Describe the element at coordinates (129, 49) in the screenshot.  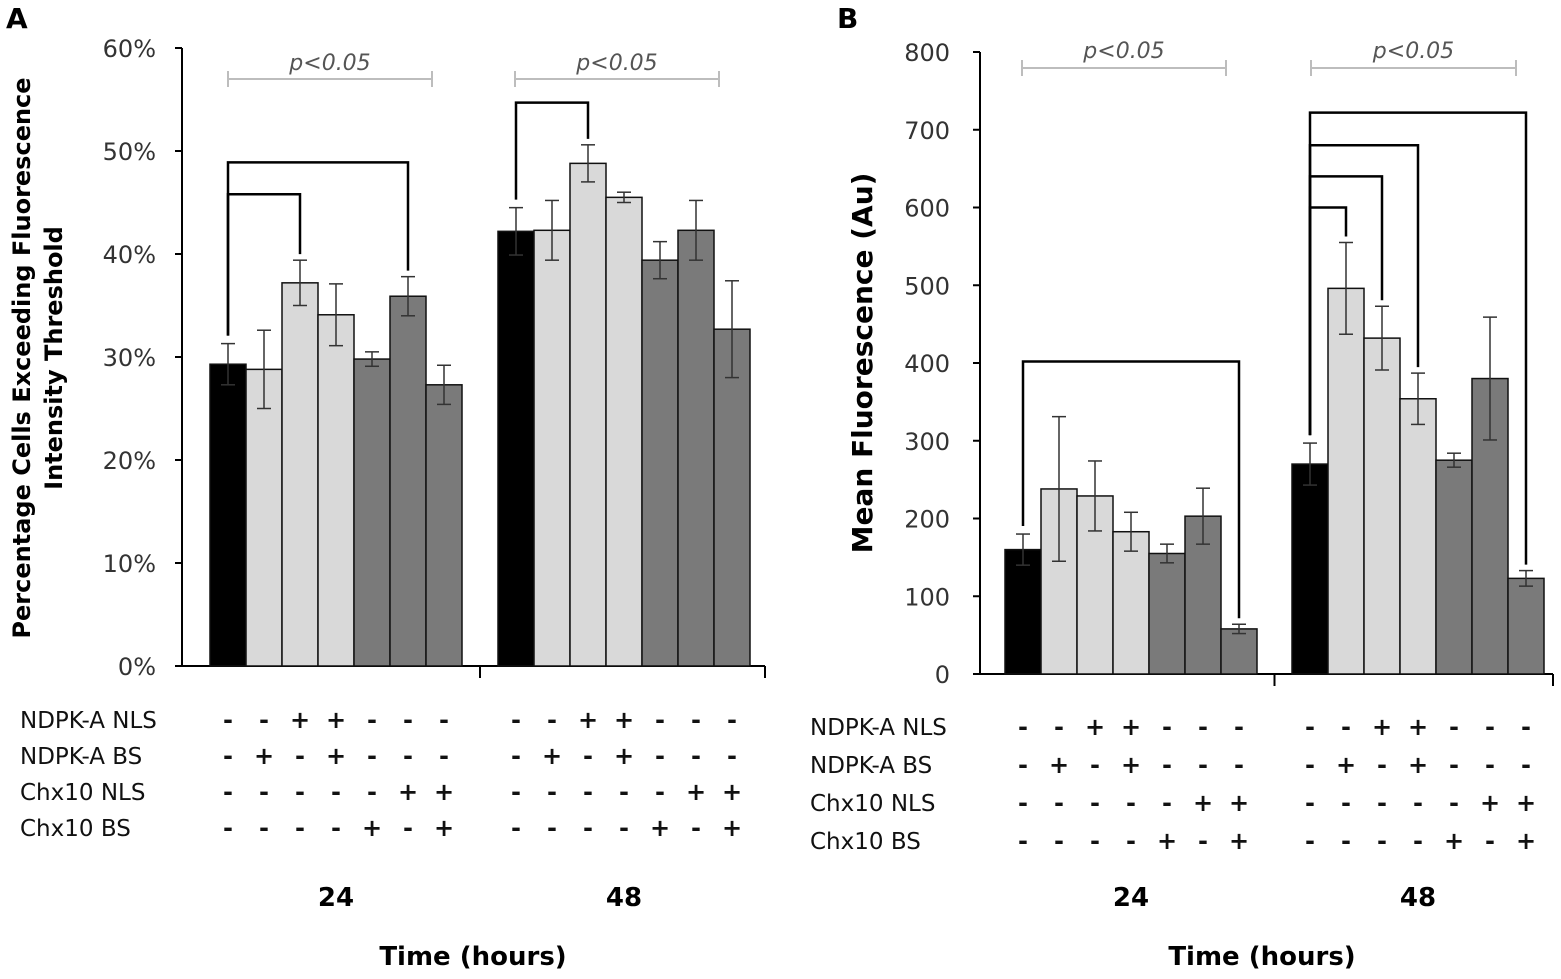
I see `a-y-tick-label: 60%` at that location.